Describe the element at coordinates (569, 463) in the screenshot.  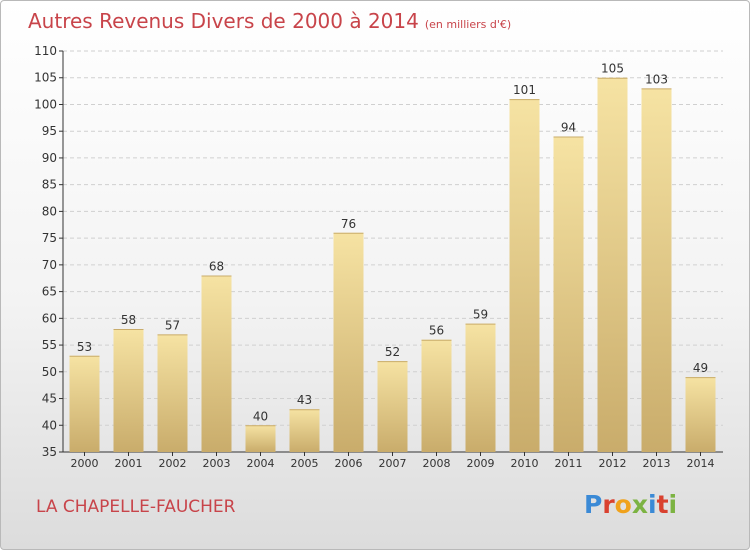
I see `x-tick-label: 2011` at that location.